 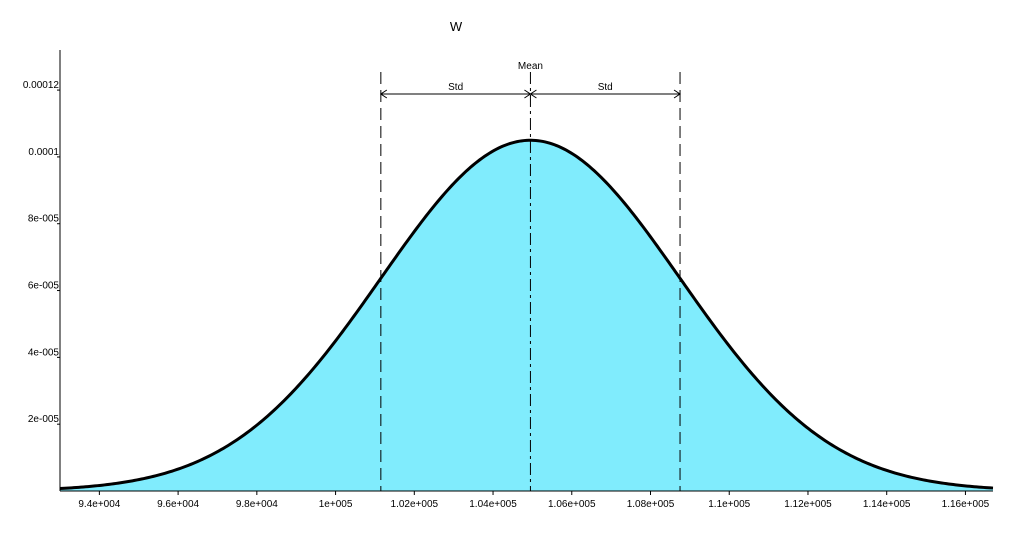 What do you see at coordinates (44, 352) in the screenshot?
I see `y-tick-label: 4e-005` at bounding box center [44, 352].